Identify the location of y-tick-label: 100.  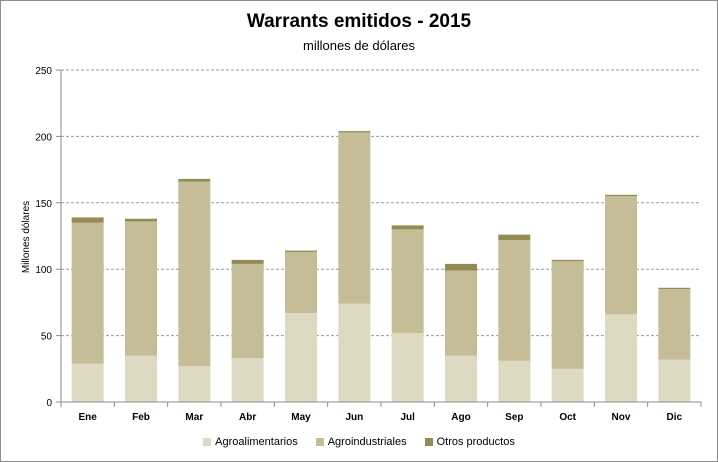
(43, 270).